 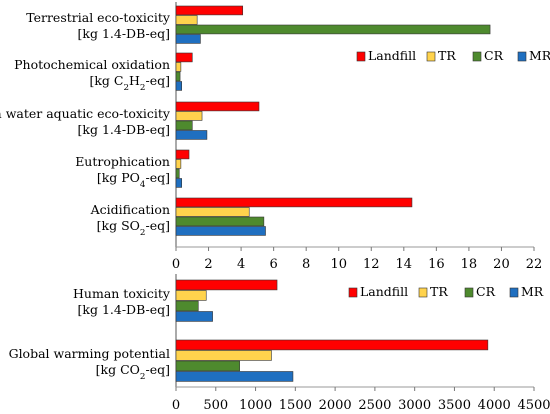 What do you see at coordinates (133, 228) in the screenshot?
I see `category-unit-label: [kg SO2-eq]` at bounding box center [133, 228].